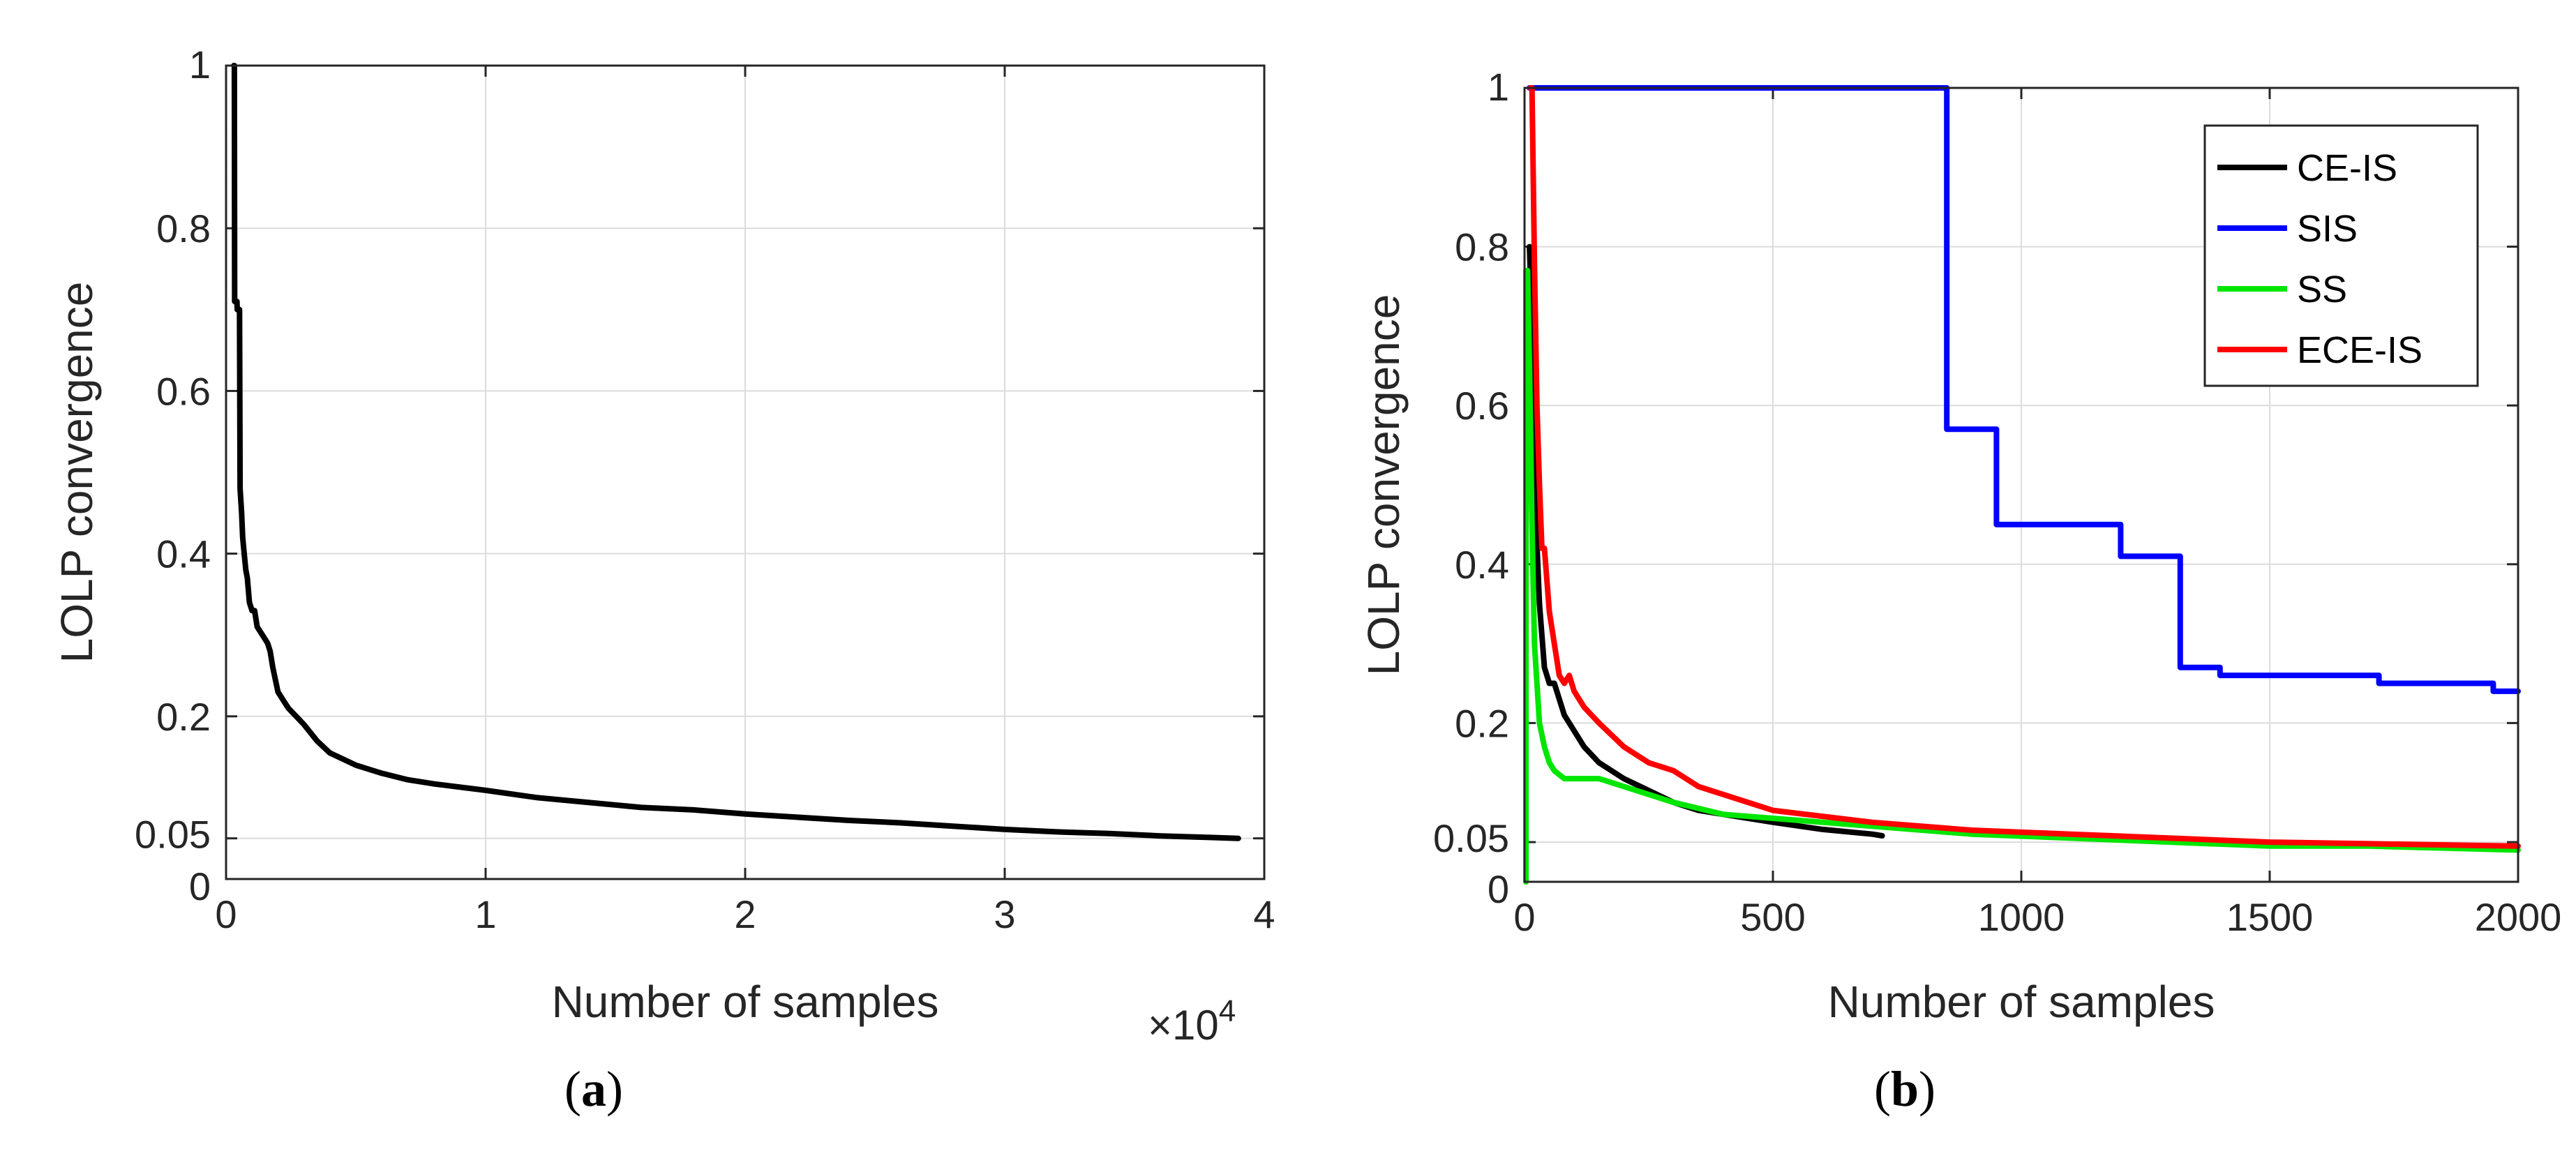 The width and height of the screenshot is (2576, 1149). What do you see at coordinates (745, 914) in the screenshot?
I see `x-tick-label: 2` at bounding box center [745, 914].